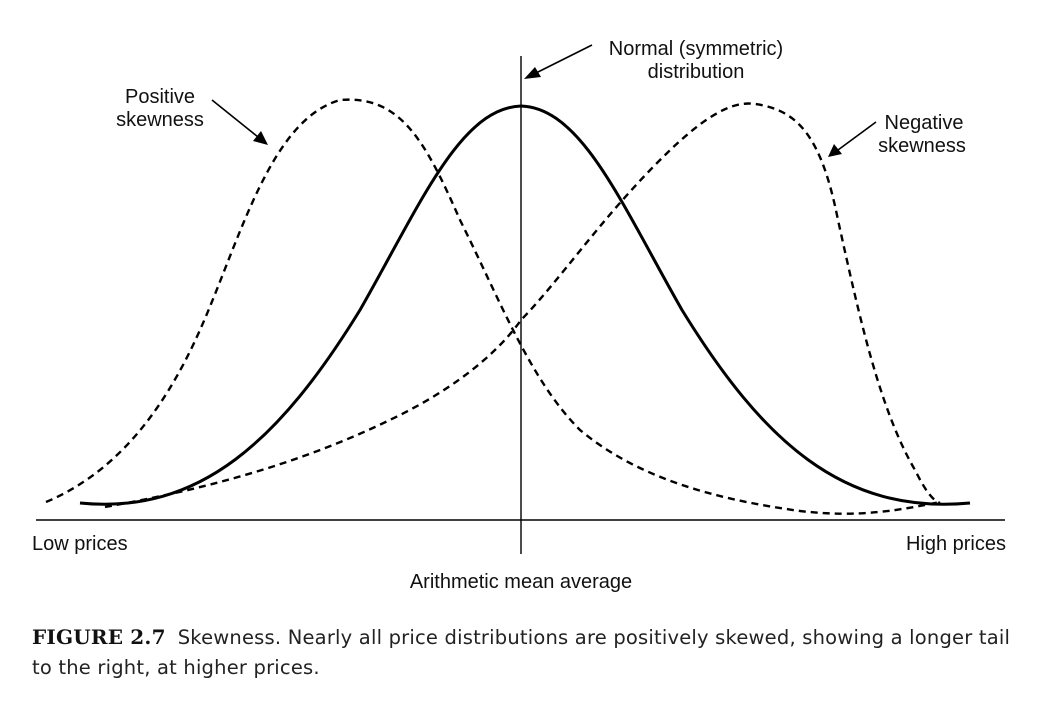 The height and width of the screenshot is (701, 1049). What do you see at coordinates (564, 59) in the screenshot?
I see `normal-pointer-arrow` at bounding box center [564, 59].